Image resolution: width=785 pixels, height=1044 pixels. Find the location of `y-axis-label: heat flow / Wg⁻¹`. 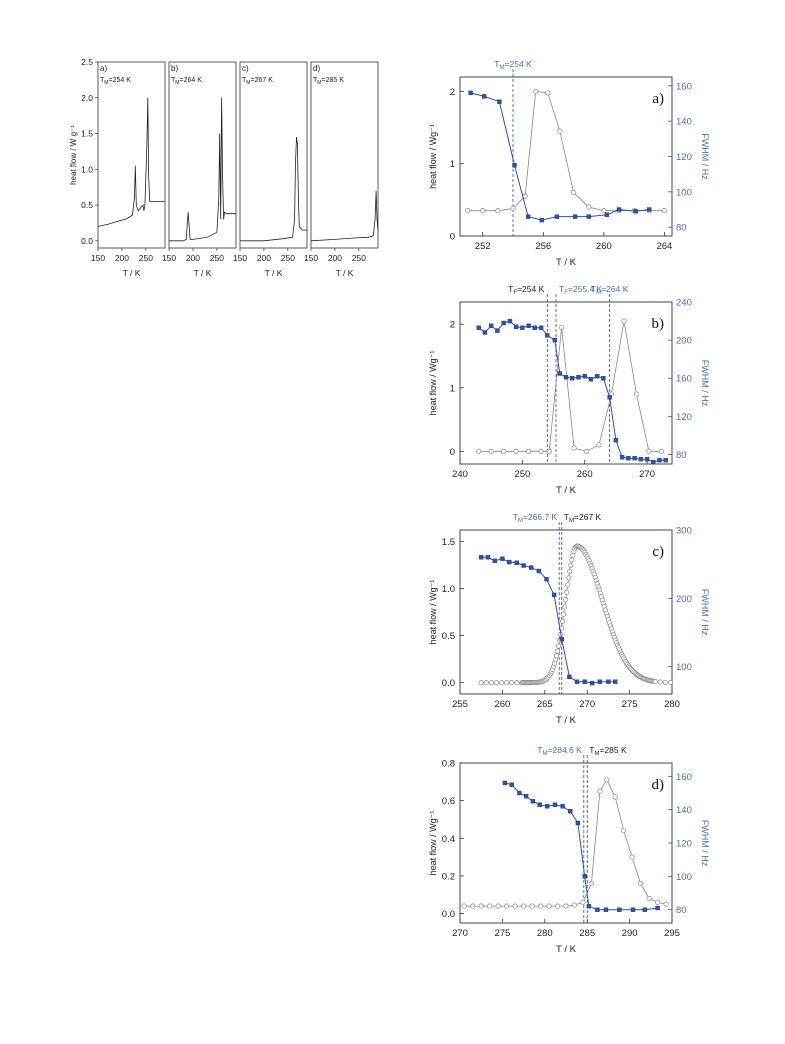

y-axis-label: heat flow / Wg⁻¹ is located at coordinates (433, 612).